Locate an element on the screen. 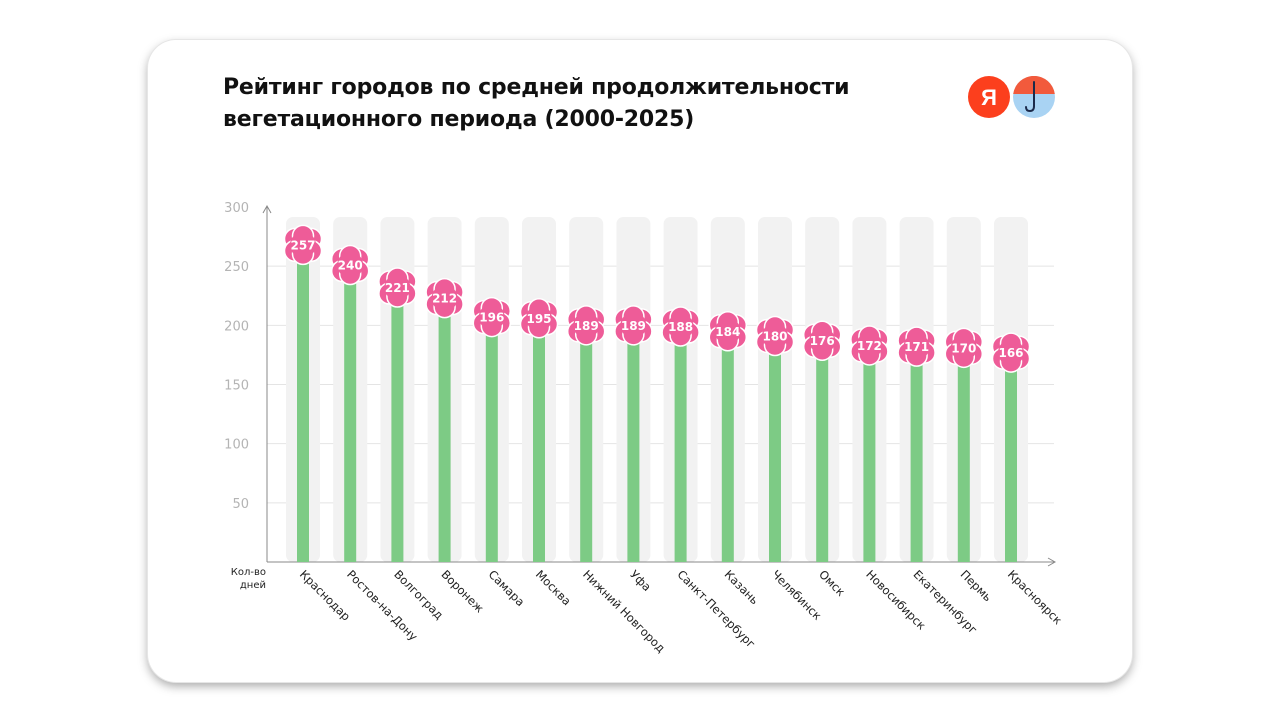 This screenshot has height=720, width=1280. bar-value-label: 170 is located at coordinates (963, 348).